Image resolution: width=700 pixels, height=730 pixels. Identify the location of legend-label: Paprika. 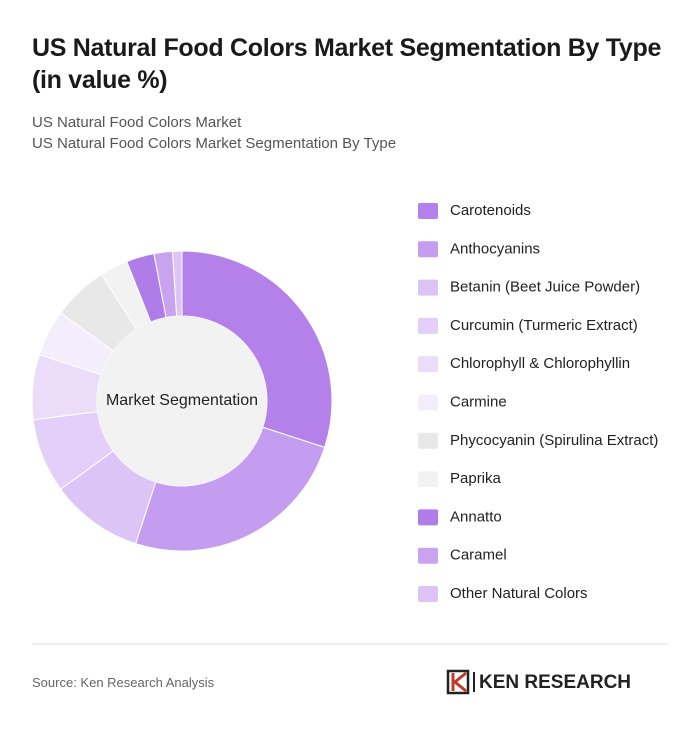
(476, 478).